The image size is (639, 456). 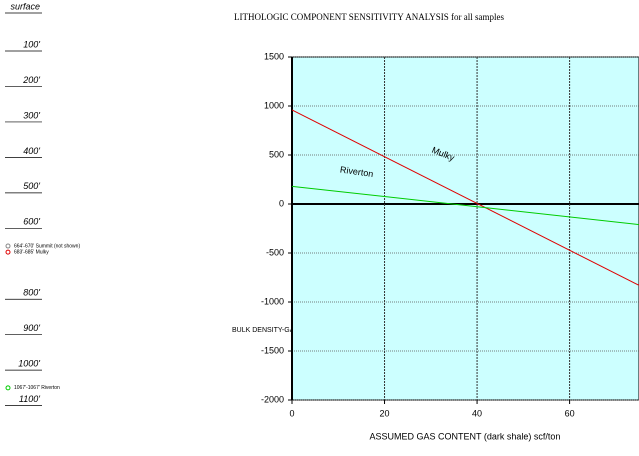 I want to click on depth-label: 1000', so click(x=29, y=364).